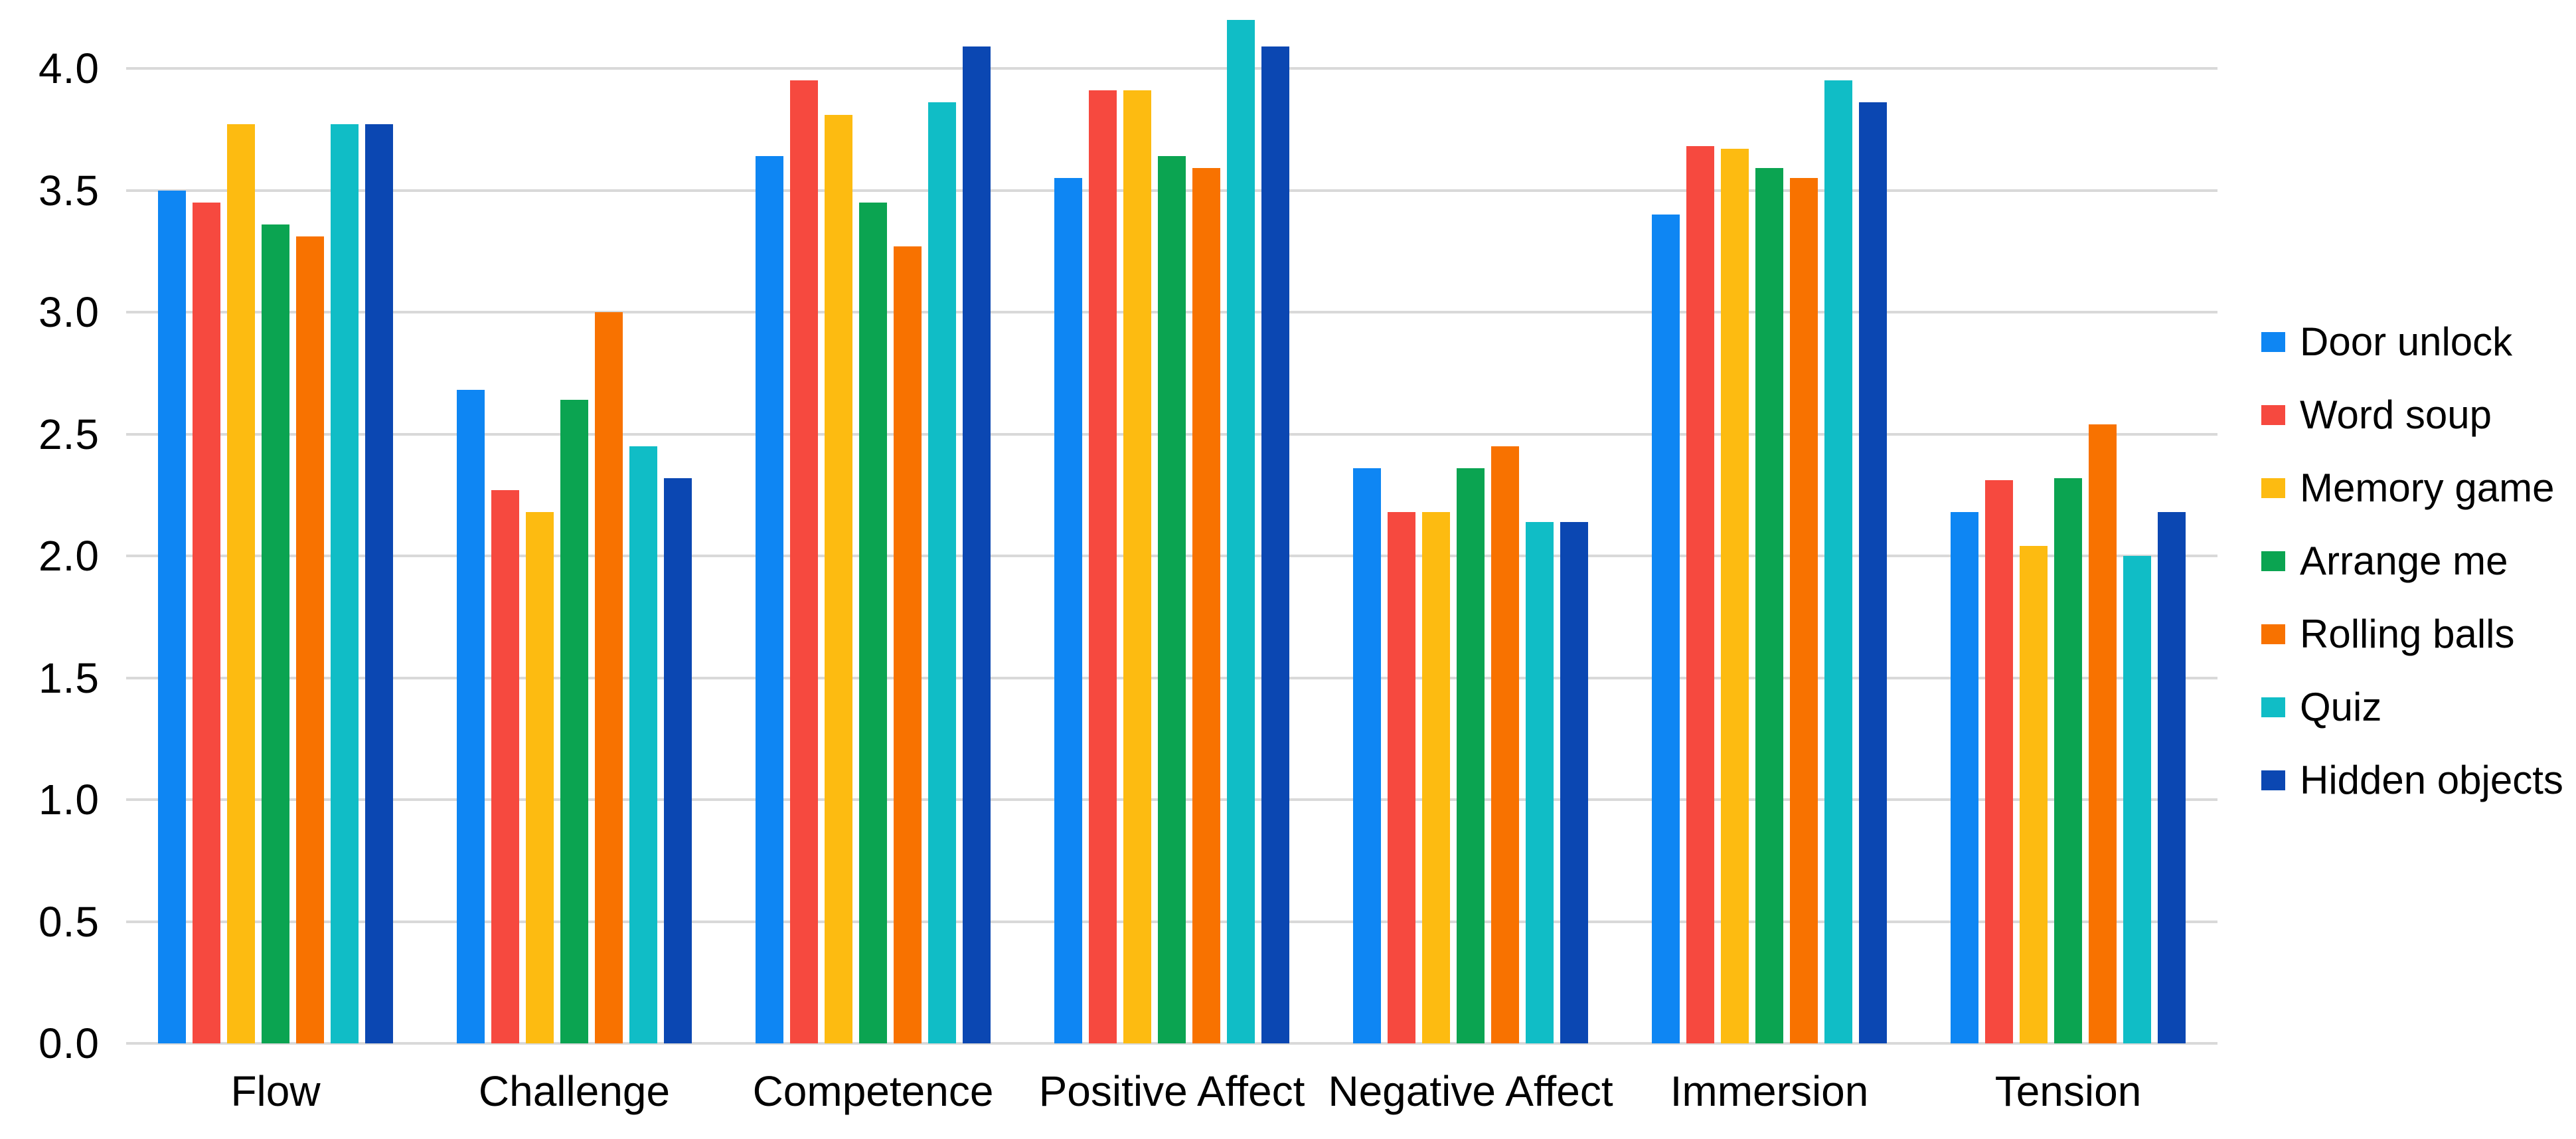  Describe the element at coordinates (873, 1091) in the screenshot. I see `x-category-label: Competence` at that location.